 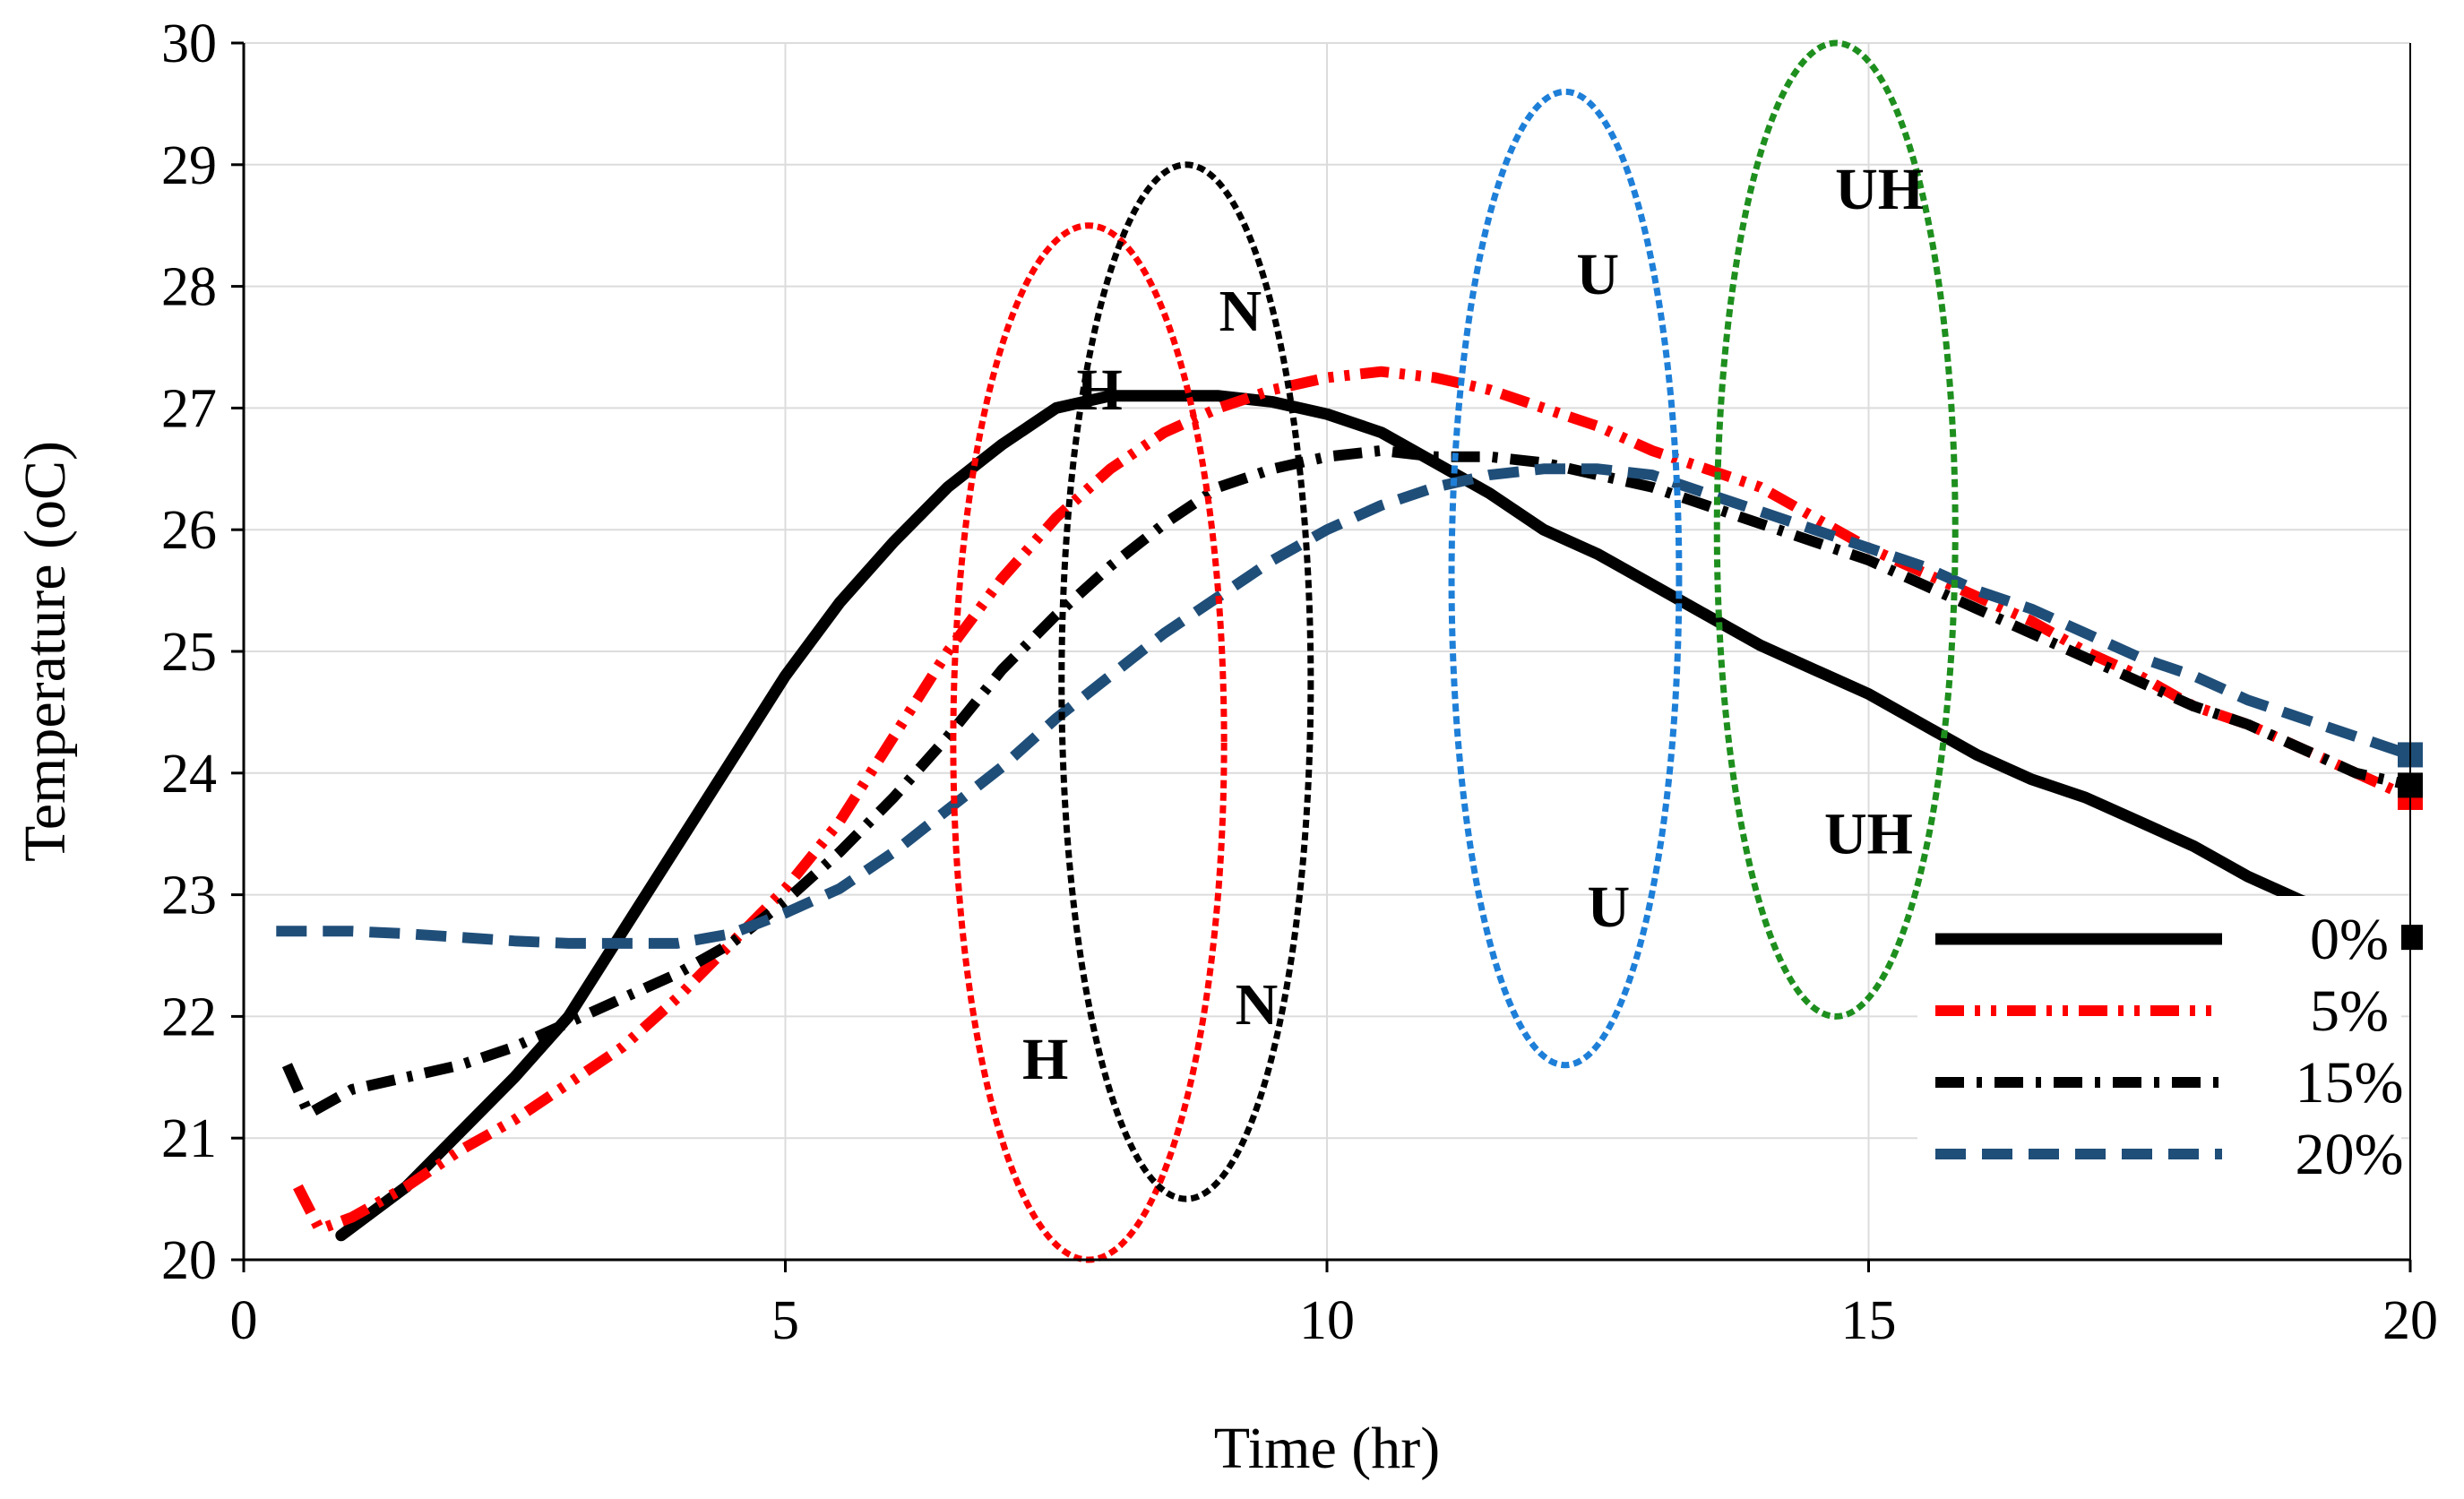 What do you see at coordinates (189, 408) in the screenshot?
I see `y-tick-label: 27` at bounding box center [189, 408].